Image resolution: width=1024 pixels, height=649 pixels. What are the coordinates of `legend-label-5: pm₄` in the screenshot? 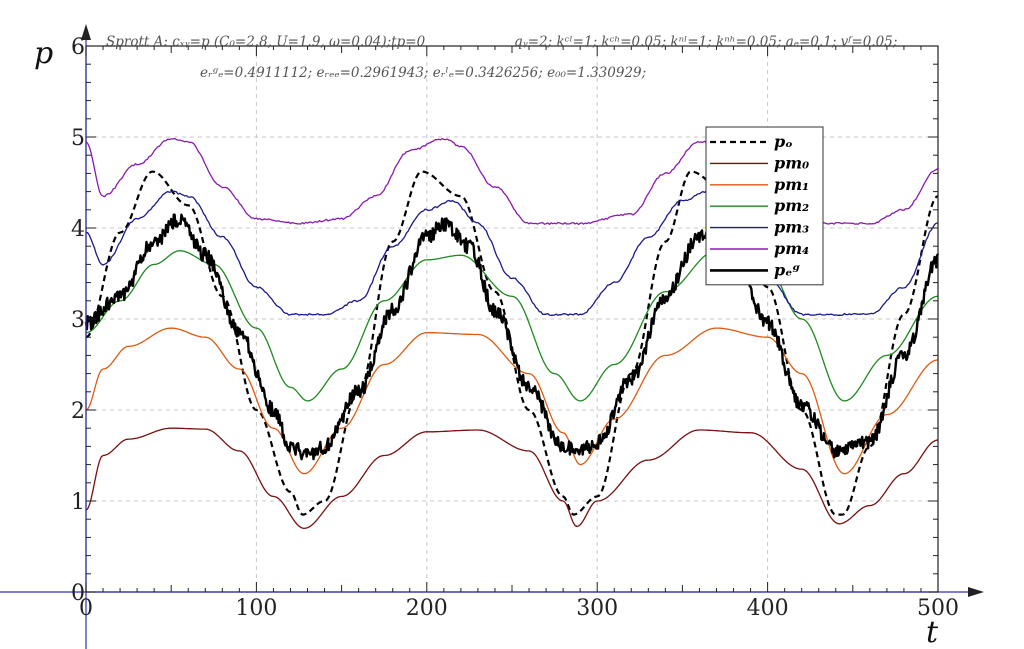 It's located at (791, 248).